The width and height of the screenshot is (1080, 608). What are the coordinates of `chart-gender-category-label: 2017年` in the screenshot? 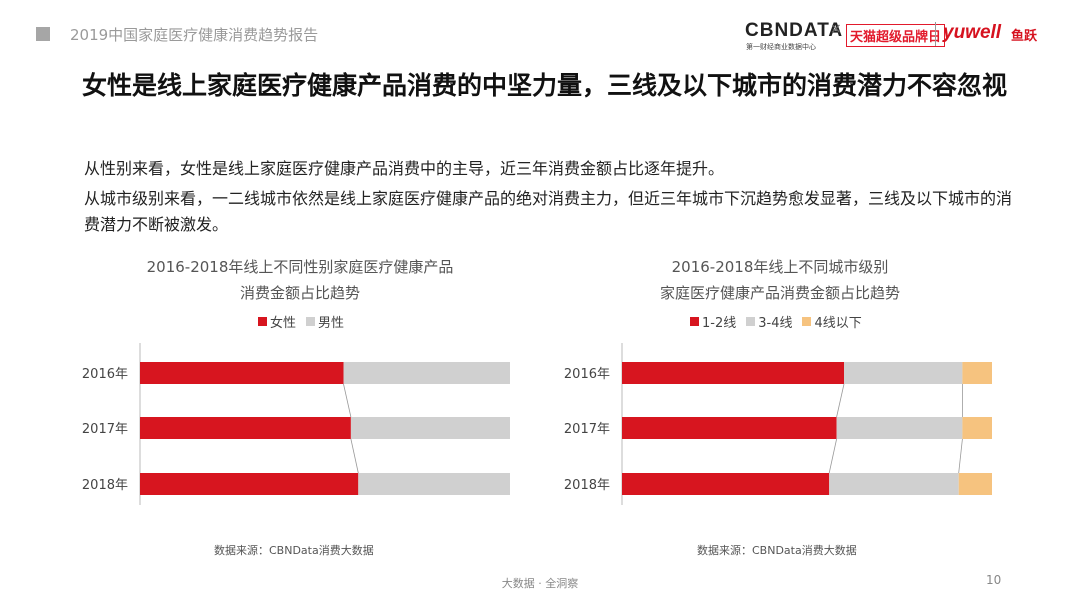 It's located at (105, 429).